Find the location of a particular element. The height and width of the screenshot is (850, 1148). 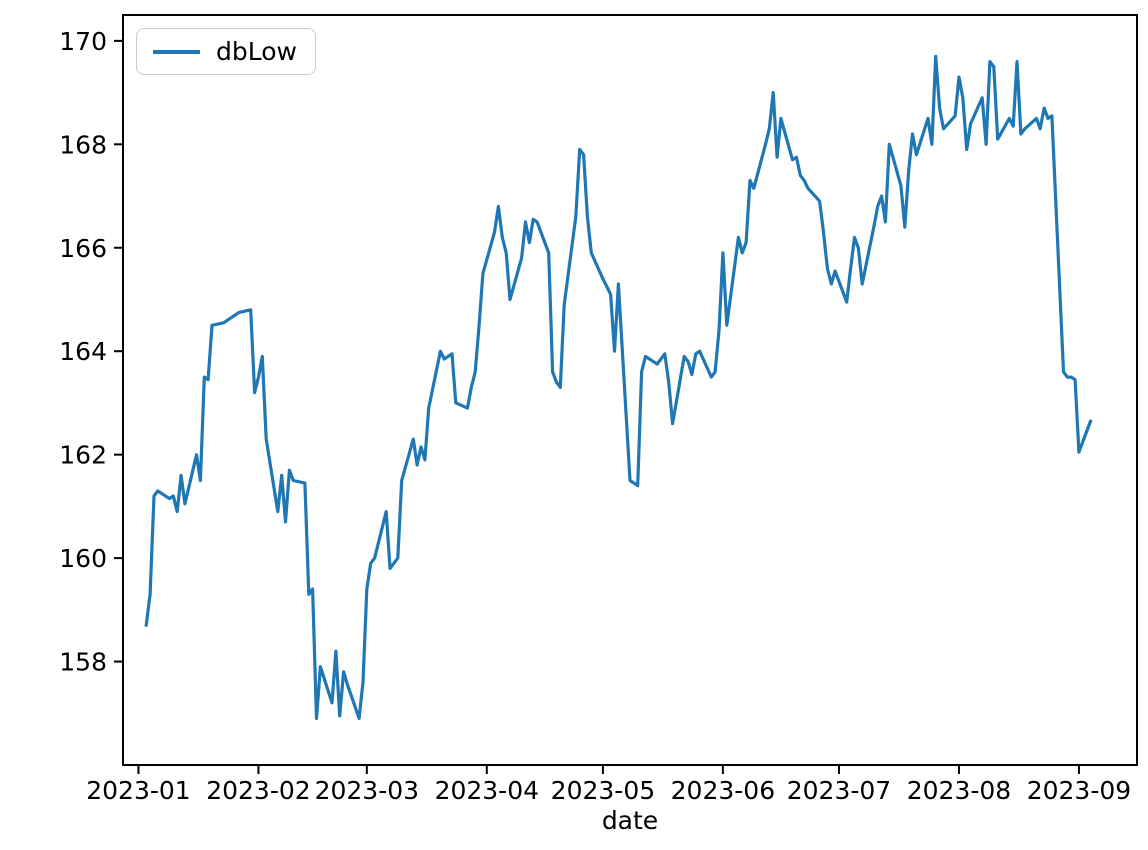

y-tick-label: 168 is located at coordinates (83, 144).